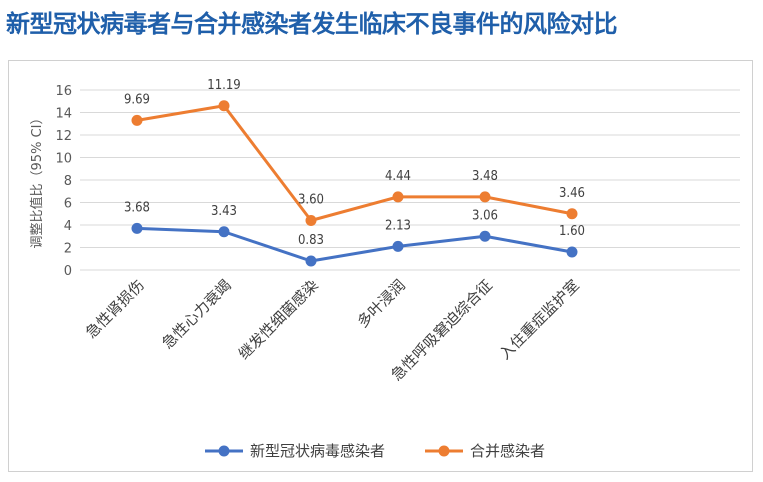  What do you see at coordinates (224, 211) in the screenshot?
I see `data-label: 3.43` at bounding box center [224, 211].